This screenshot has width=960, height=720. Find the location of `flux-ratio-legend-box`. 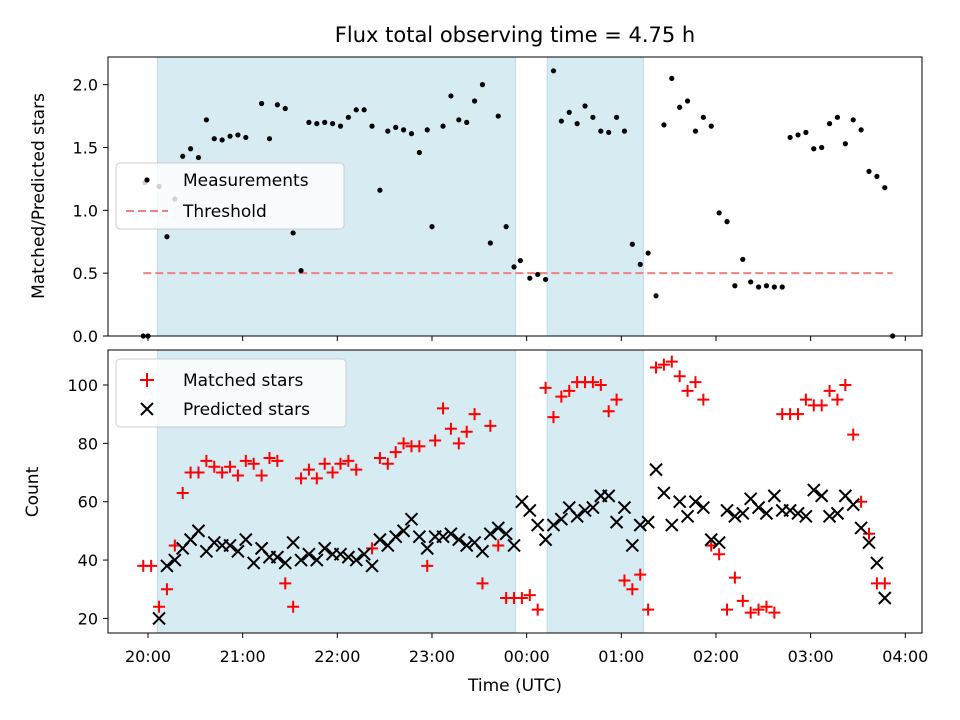

flux-ratio-legend-box is located at coordinates (230, 196).